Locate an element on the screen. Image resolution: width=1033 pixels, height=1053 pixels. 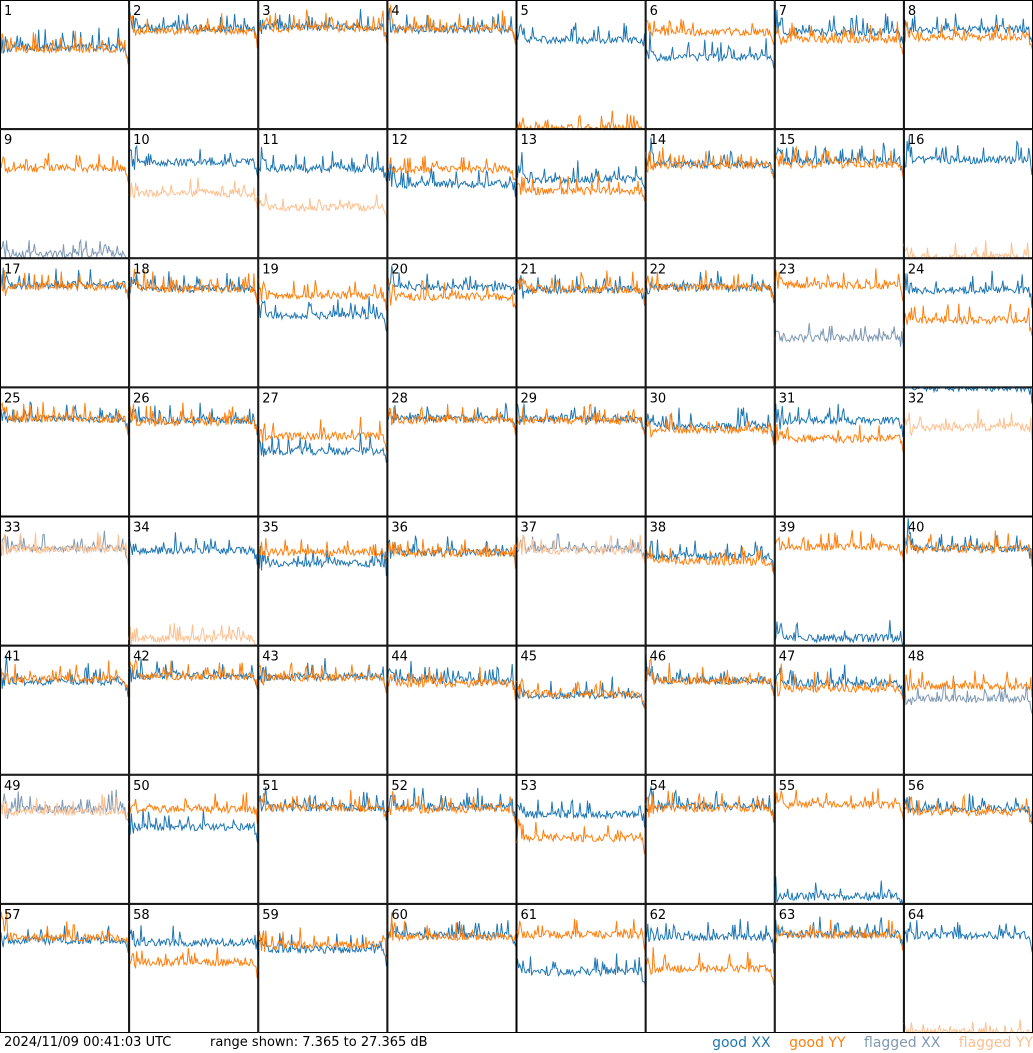
panel-label: 25 is located at coordinates (12, 398).